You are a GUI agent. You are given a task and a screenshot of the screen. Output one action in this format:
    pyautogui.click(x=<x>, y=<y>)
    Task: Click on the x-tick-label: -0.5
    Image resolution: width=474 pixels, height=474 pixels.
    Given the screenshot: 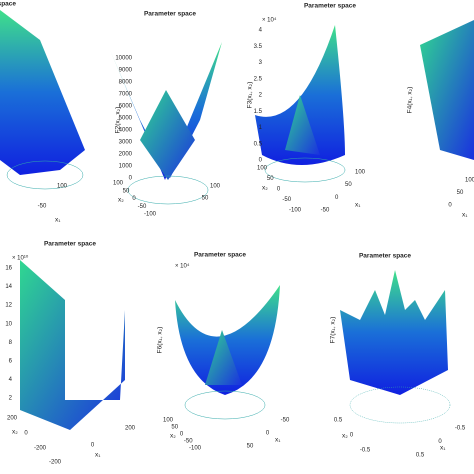 What is the action you would take?
    pyautogui.click(x=460, y=429)
    